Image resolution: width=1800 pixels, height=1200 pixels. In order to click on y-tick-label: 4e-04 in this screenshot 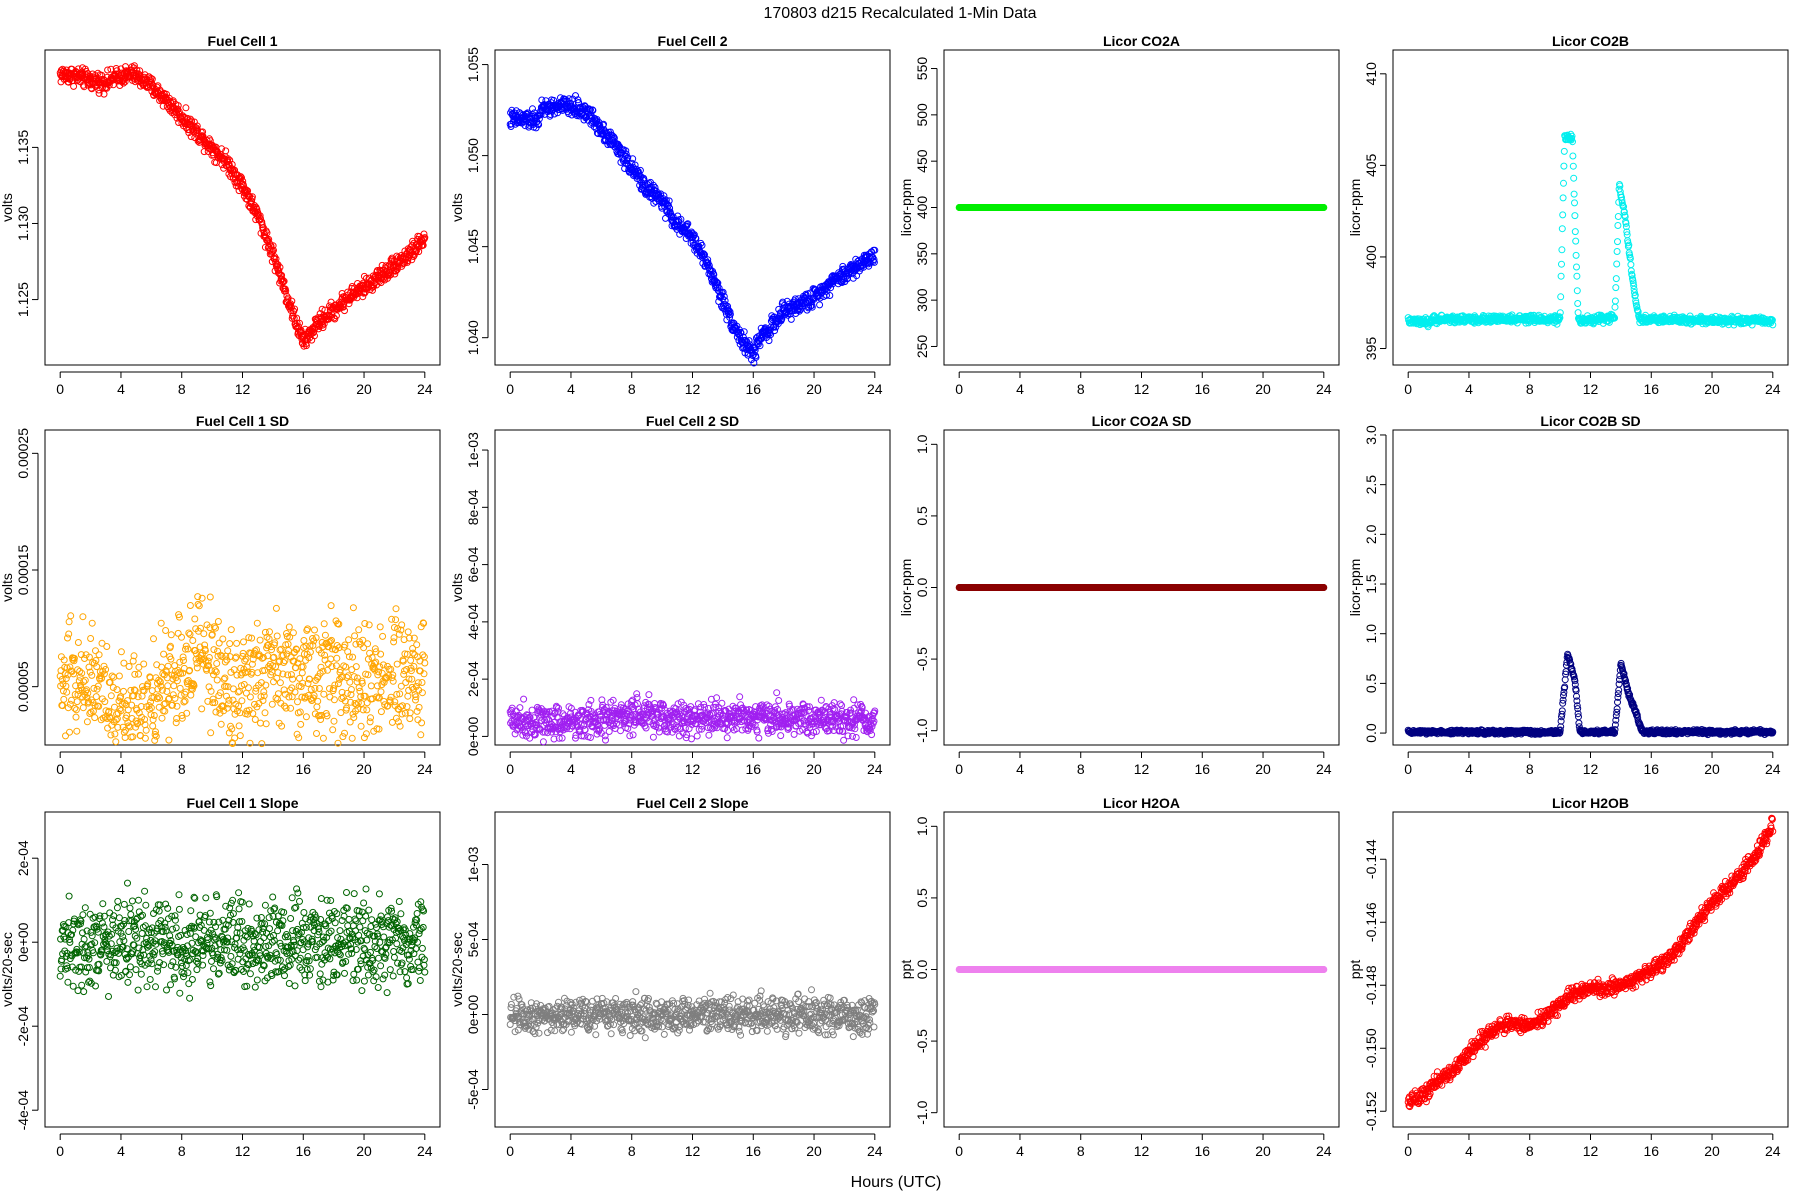, I will do `click(473, 622)`.